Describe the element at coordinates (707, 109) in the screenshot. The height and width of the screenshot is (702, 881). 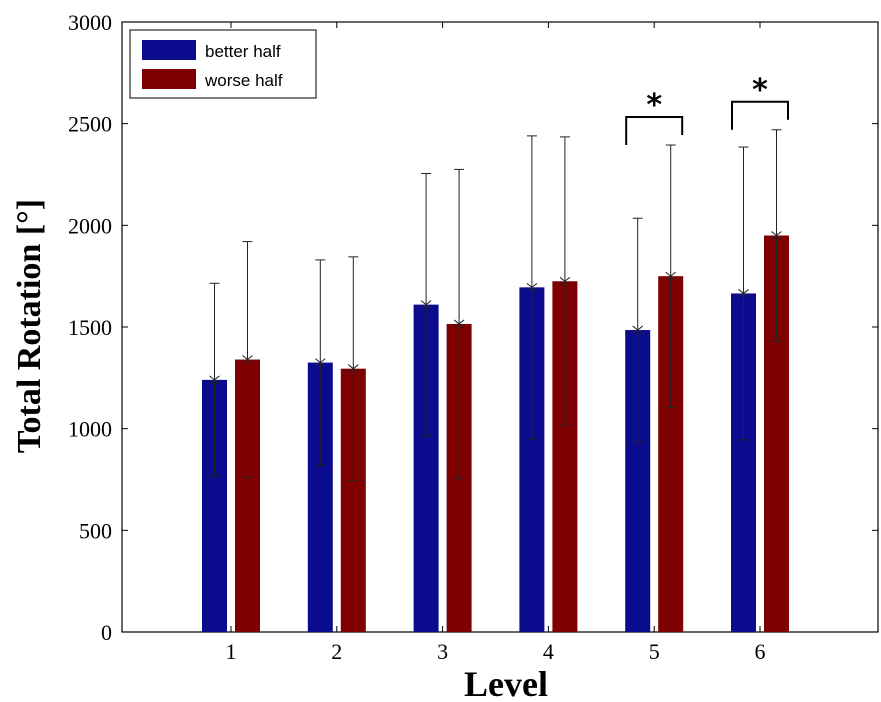
I see `significance-layer: * *` at that location.